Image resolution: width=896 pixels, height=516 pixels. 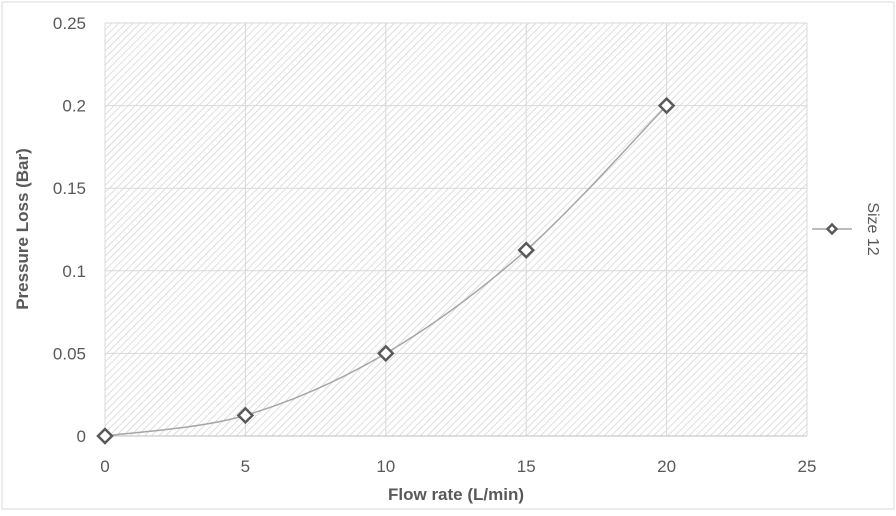 What do you see at coordinates (104, 466) in the screenshot?
I see `x-tick-label: 0` at bounding box center [104, 466].